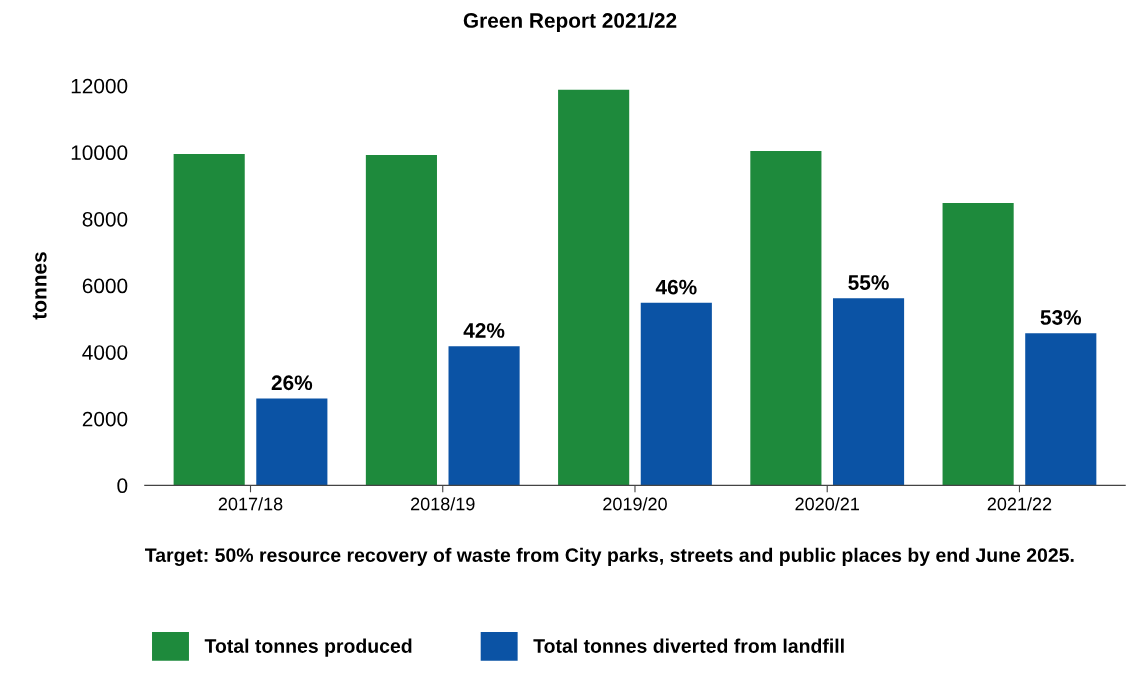 Image resolution: width=1140 pixels, height=675 pixels. Describe the element at coordinates (827, 504) in the screenshot. I see `x-tick-label: 2020/21` at that location.